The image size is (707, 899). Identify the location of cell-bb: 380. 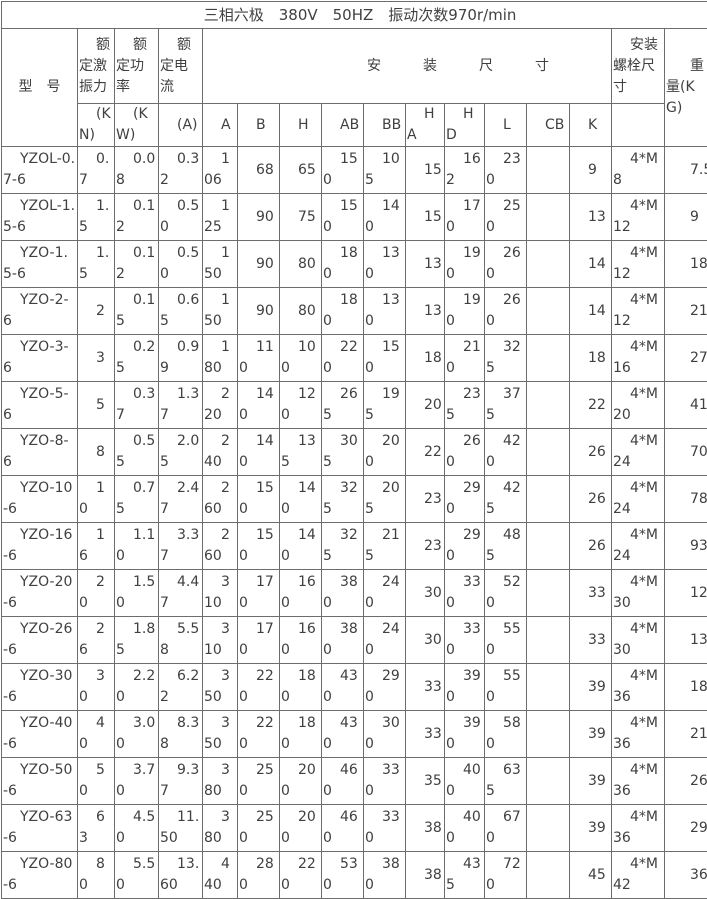
(384, 875).